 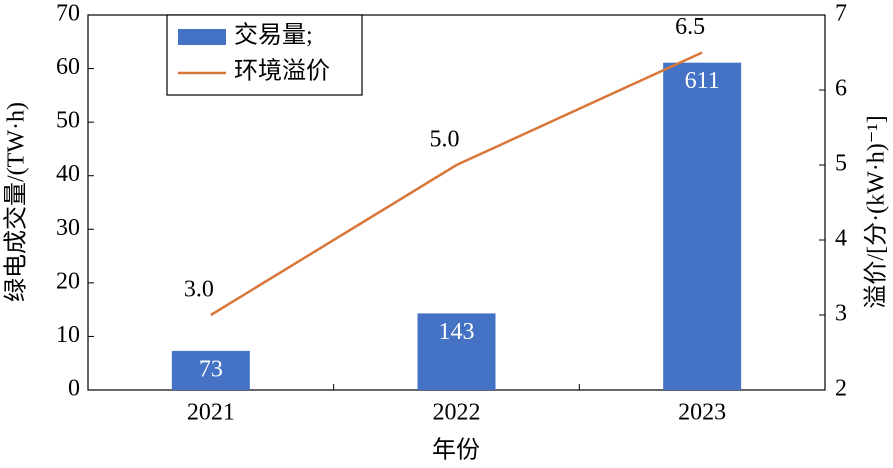 What do you see at coordinates (702, 81) in the screenshot?
I see `bar-value-label: 611` at bounding box center [702, 81].